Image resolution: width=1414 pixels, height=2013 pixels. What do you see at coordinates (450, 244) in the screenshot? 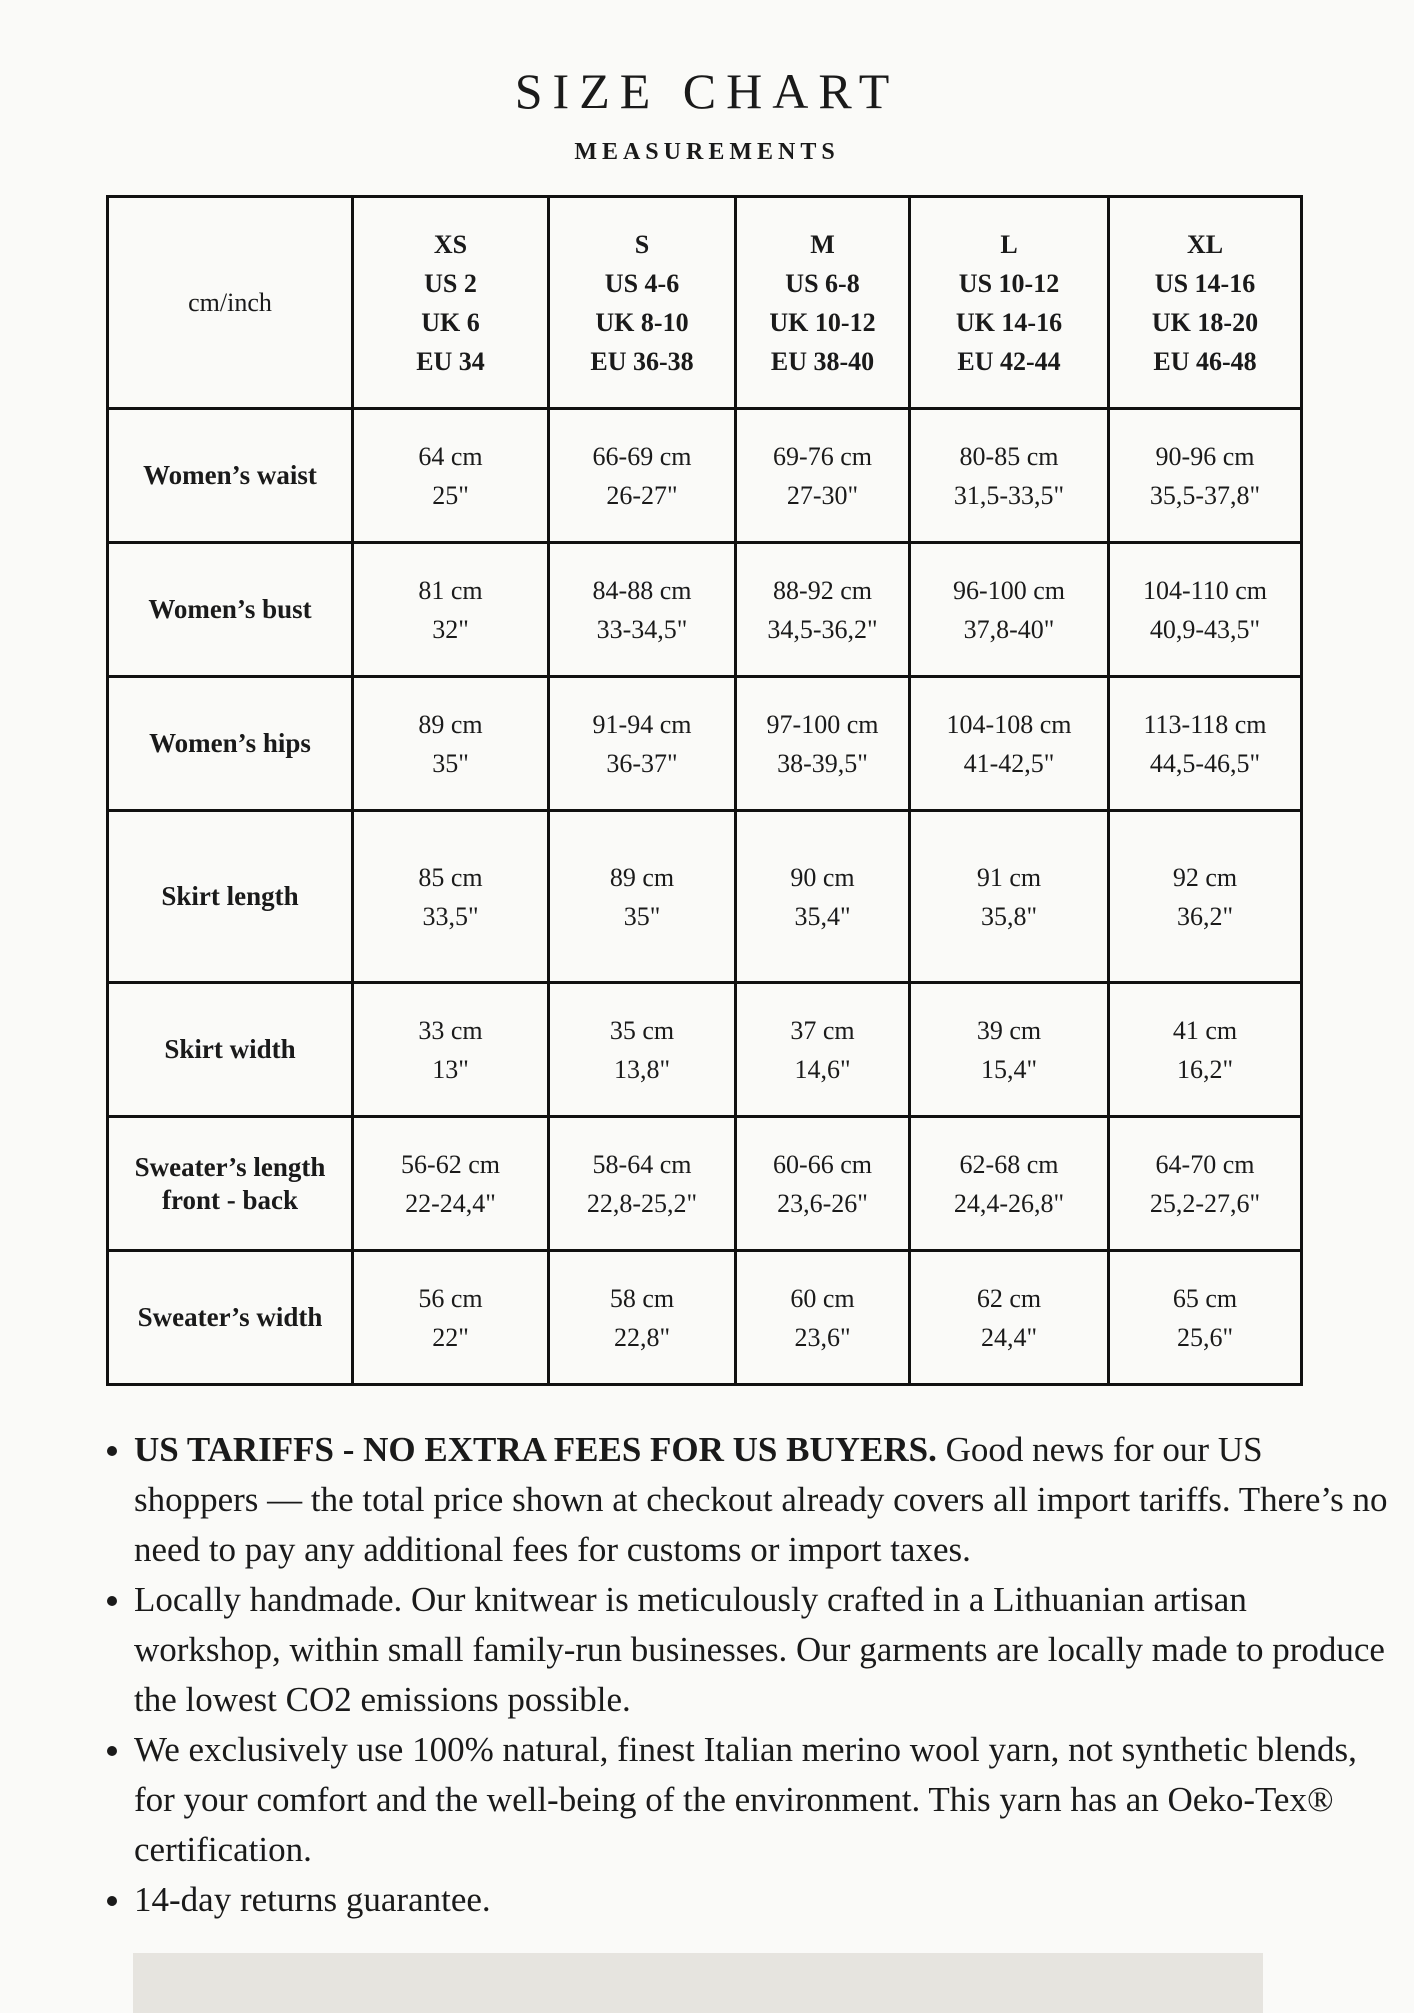
I see `size-size: XS` at bounding box center [450, 244].